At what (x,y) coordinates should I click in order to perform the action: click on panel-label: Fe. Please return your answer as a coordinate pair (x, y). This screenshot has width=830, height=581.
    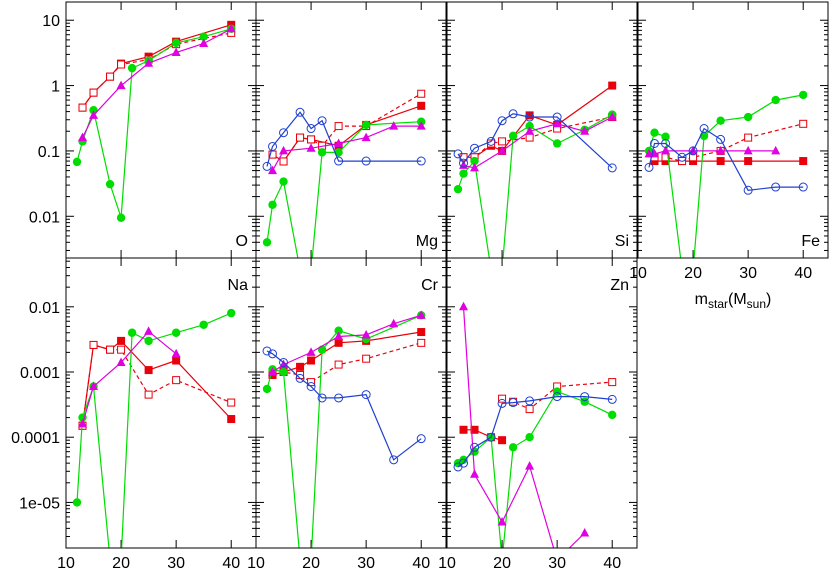
    Looking at the image, I should click on (810, 241).